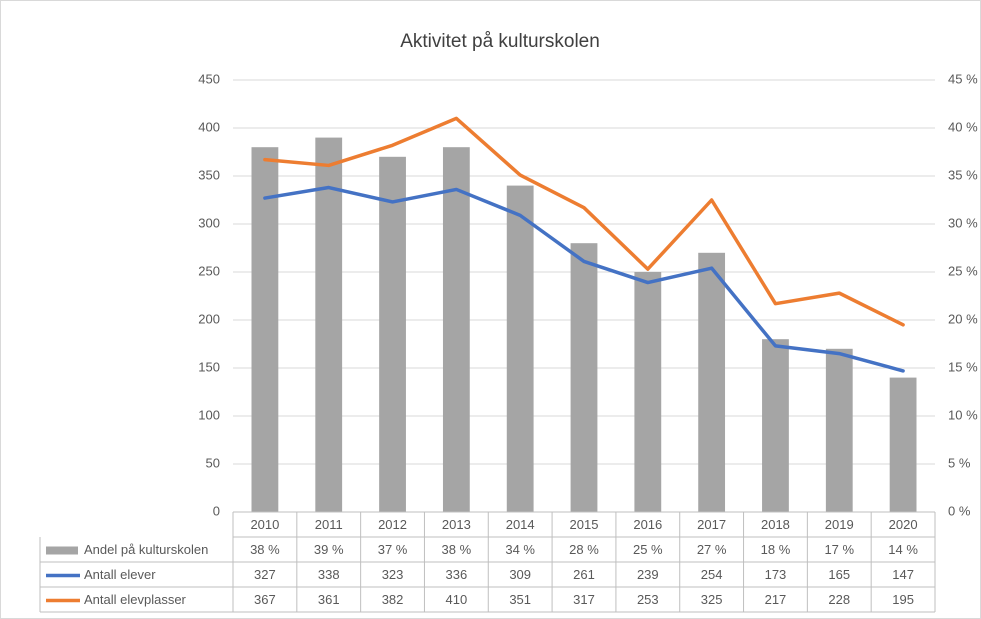 This screenshot has width=981, height=619. I want to click on table-value: 147, so click(903, 574).